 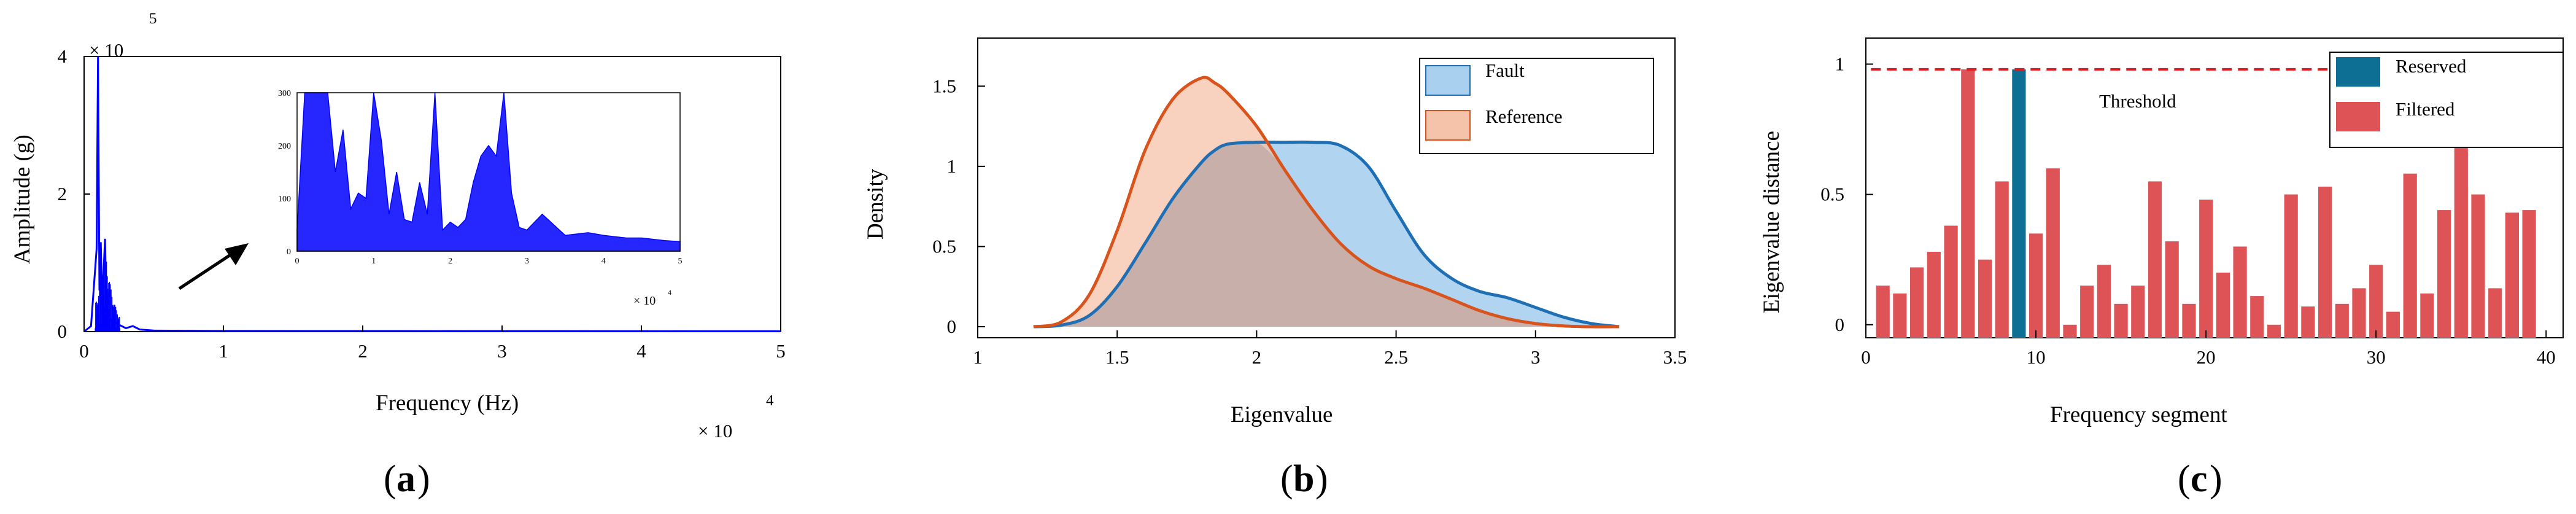 I want to click on panel-a-x-tick-label: 2, so click(x=363, y=351).